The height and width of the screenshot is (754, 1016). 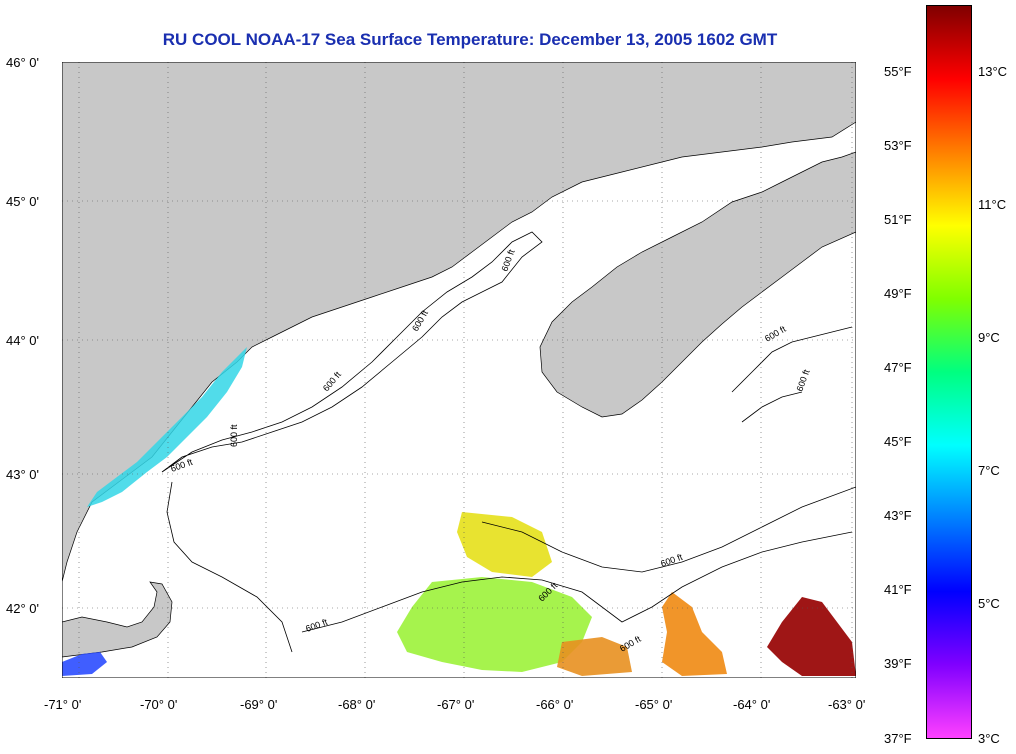 I want to click on fahrenheit-label: 37°F, so click(x=898, y=738).